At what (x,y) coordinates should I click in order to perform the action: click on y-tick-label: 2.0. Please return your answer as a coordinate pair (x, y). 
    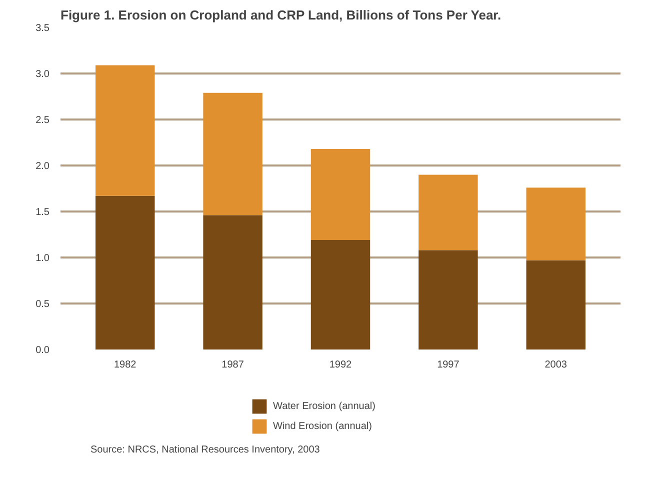
    Looking at the image, I should click on (43, 166).